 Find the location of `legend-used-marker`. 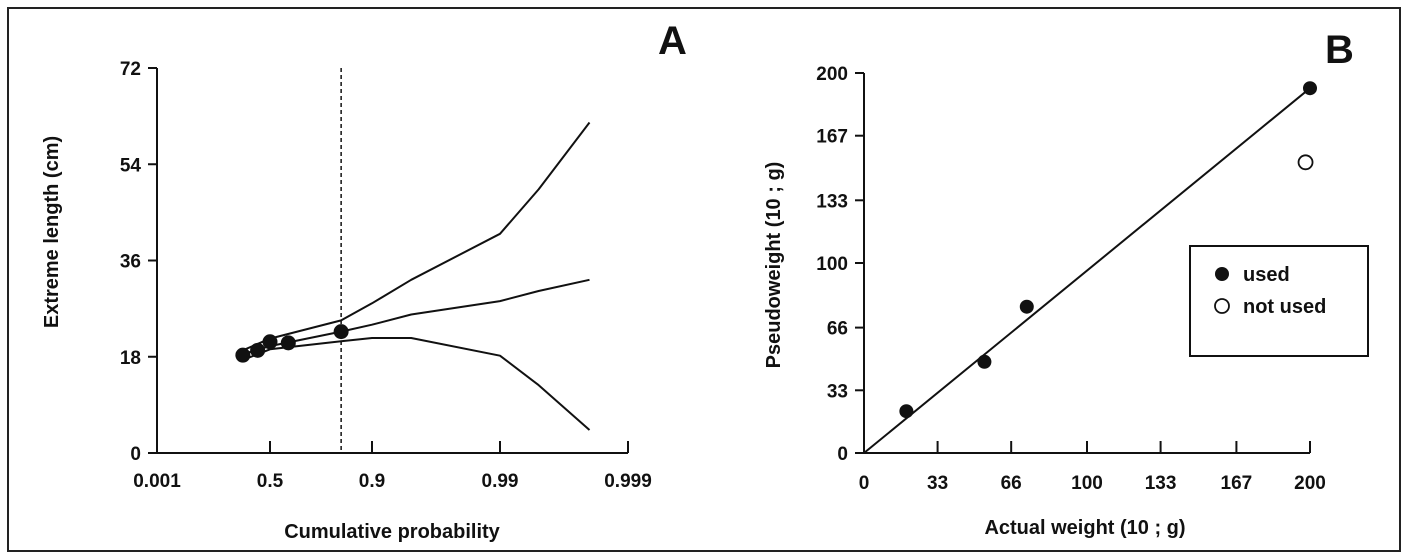

legend-used-marker is located at coordinates (1222, 274).